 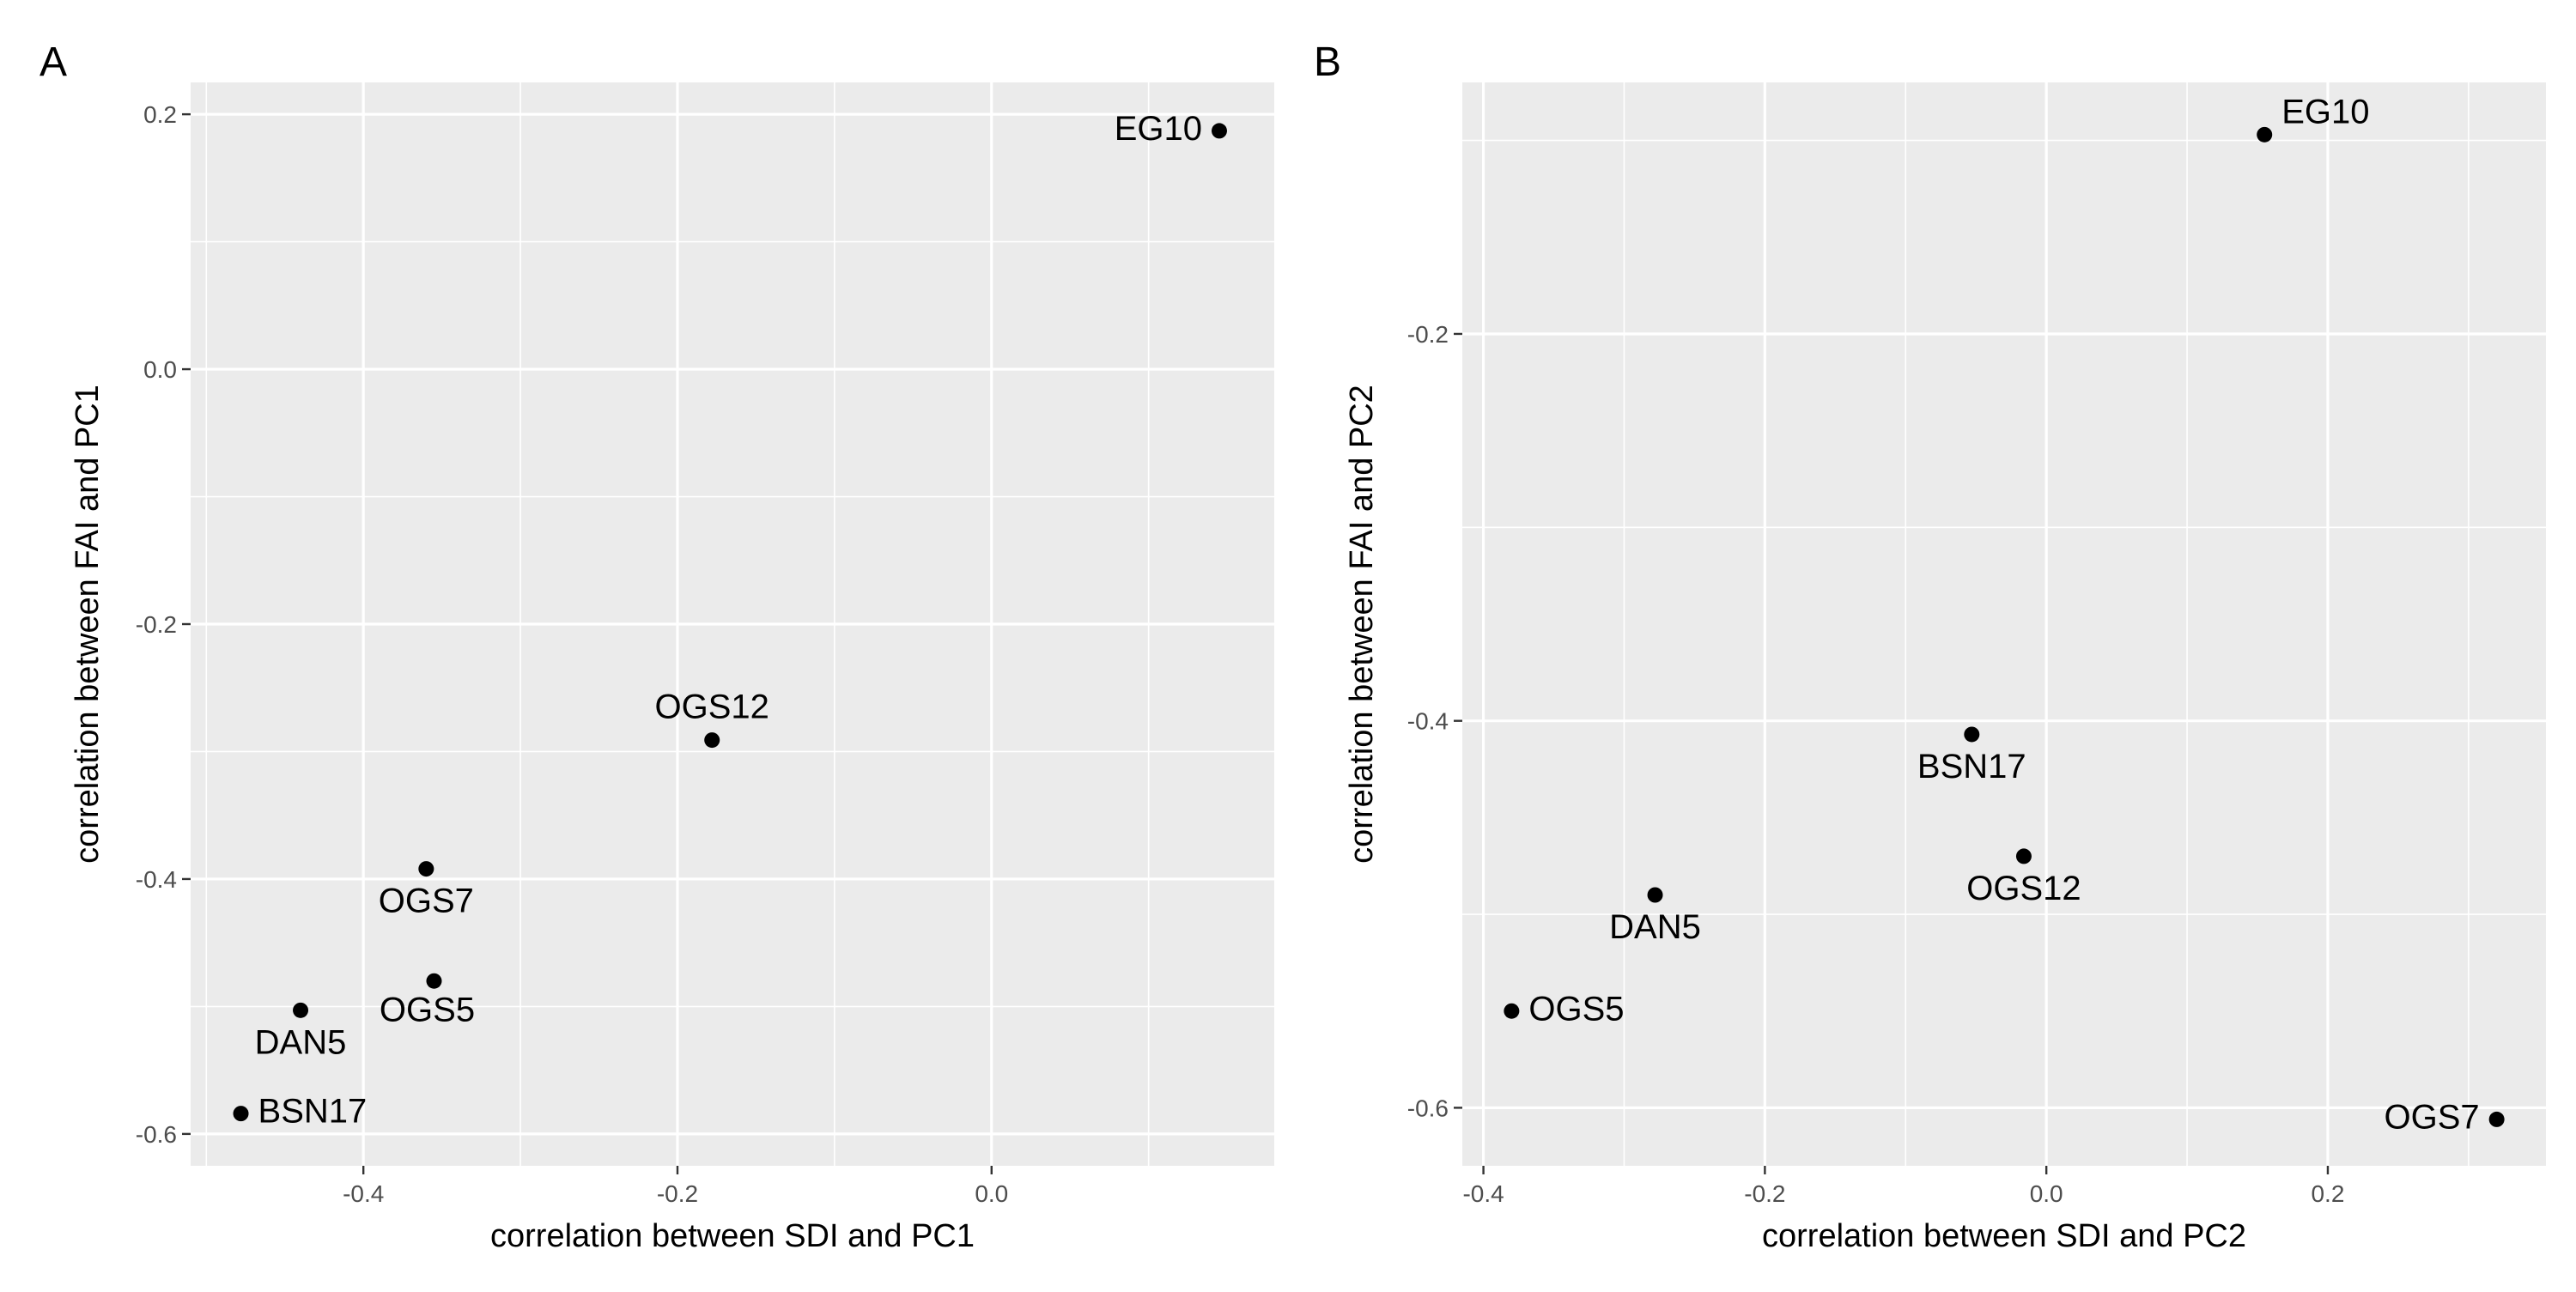 What do you see at coordinates (88, 624) in the screenshot?
I see `y-axis-title: correlation between FAI and PC1` at bounding box center [88, 624].